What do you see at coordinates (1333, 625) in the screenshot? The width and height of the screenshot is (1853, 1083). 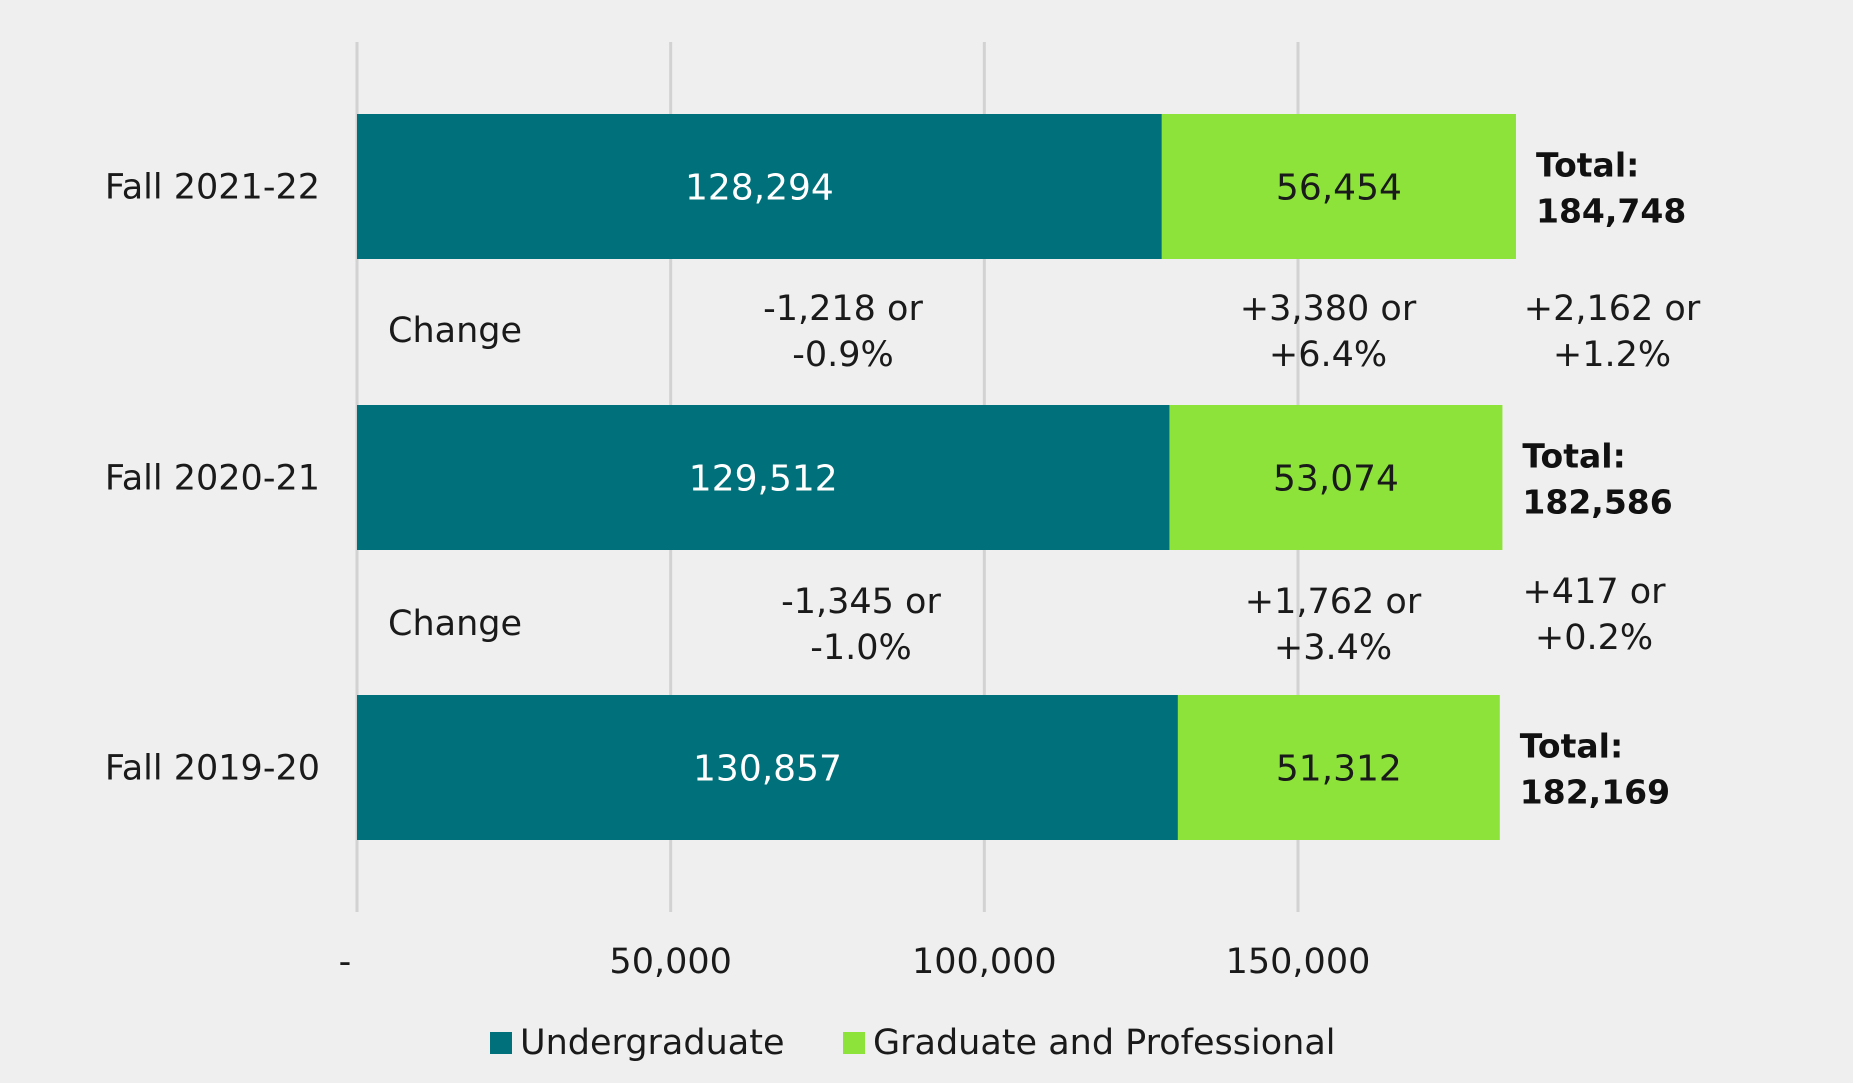 I see `change-graduate: +1,762 or +3.4%` at bounding box center [1333, 625].